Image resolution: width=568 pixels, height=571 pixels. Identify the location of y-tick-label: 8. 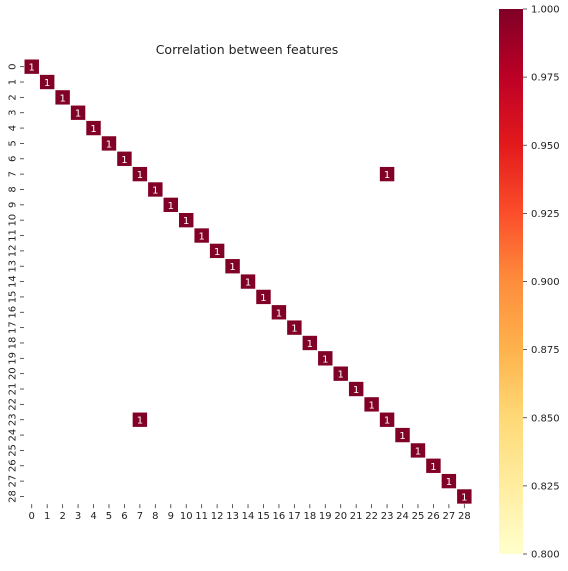
(13, 189).